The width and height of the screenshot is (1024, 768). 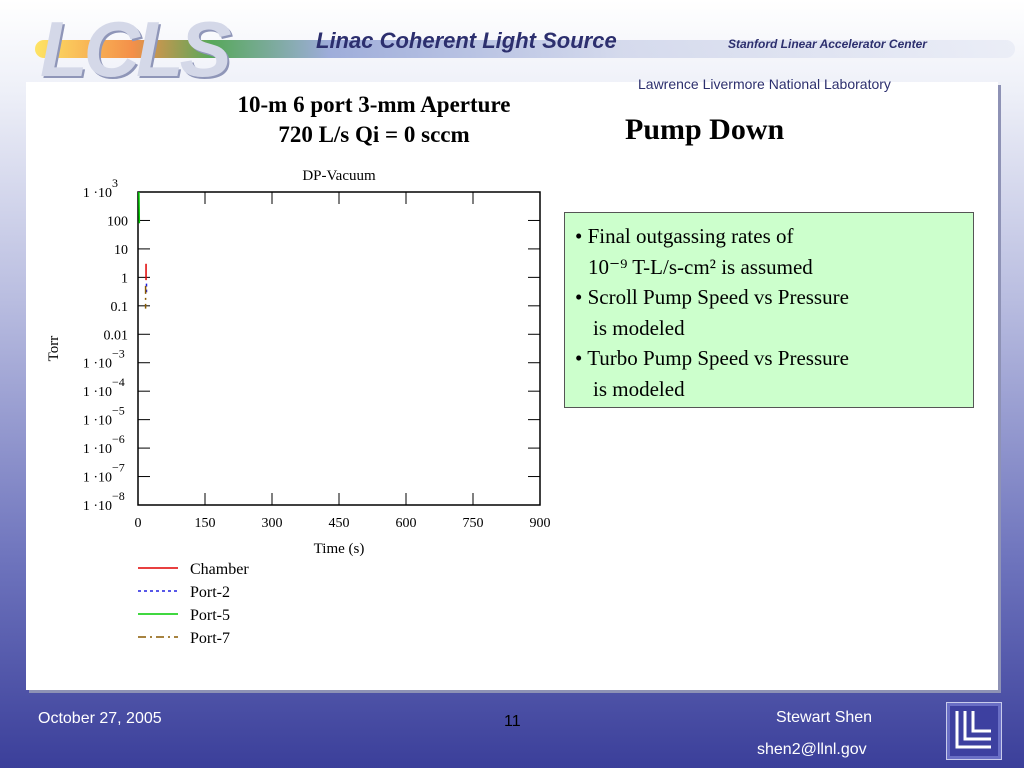 What do you see at coordinates (138, 523) in the screenshot?
I see `x-tick-label: 0` at bounding box center [138, 523].